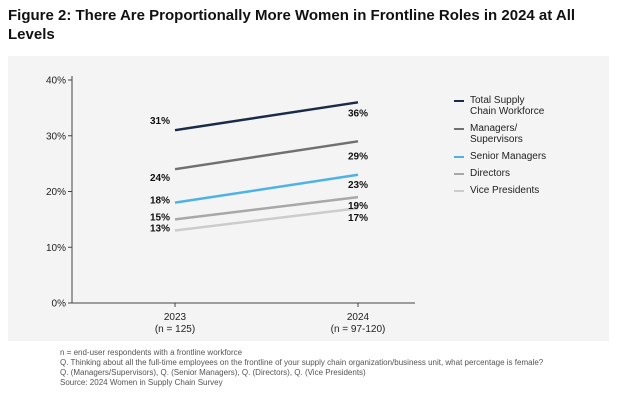 The height and width of the screenshot is (411, 623). I want to click on data-label: 19%, so click(358, 206).